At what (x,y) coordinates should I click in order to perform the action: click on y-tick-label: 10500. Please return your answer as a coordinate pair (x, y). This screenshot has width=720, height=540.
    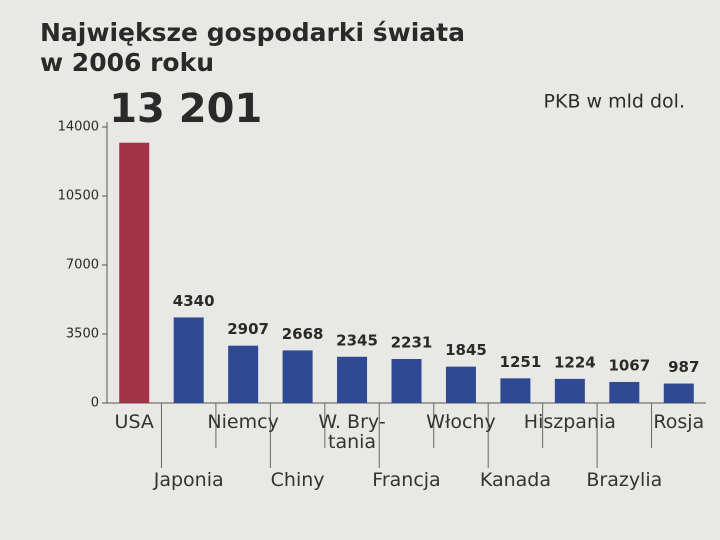
    Looking at the image, I should click on (78, 196).